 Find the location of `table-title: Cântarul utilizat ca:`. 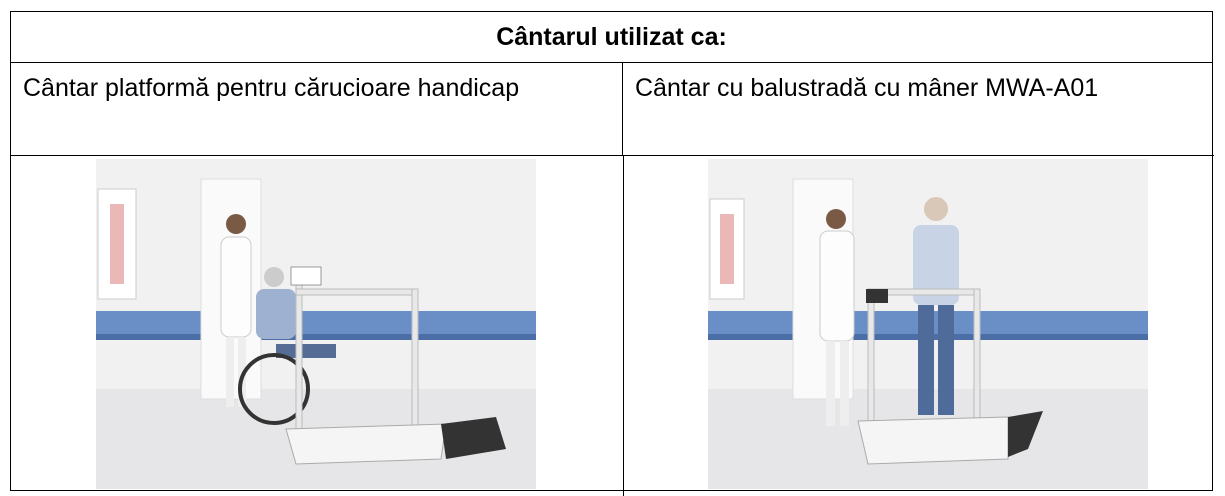

table-title: Cântarul utilizat ca: is located at coordinates (611, 37).